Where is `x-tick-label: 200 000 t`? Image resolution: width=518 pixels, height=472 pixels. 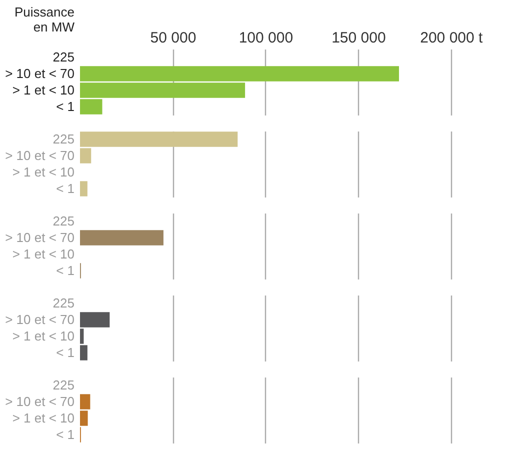 x-tick-label: 200 000 t is located at coordinates (452, 38).